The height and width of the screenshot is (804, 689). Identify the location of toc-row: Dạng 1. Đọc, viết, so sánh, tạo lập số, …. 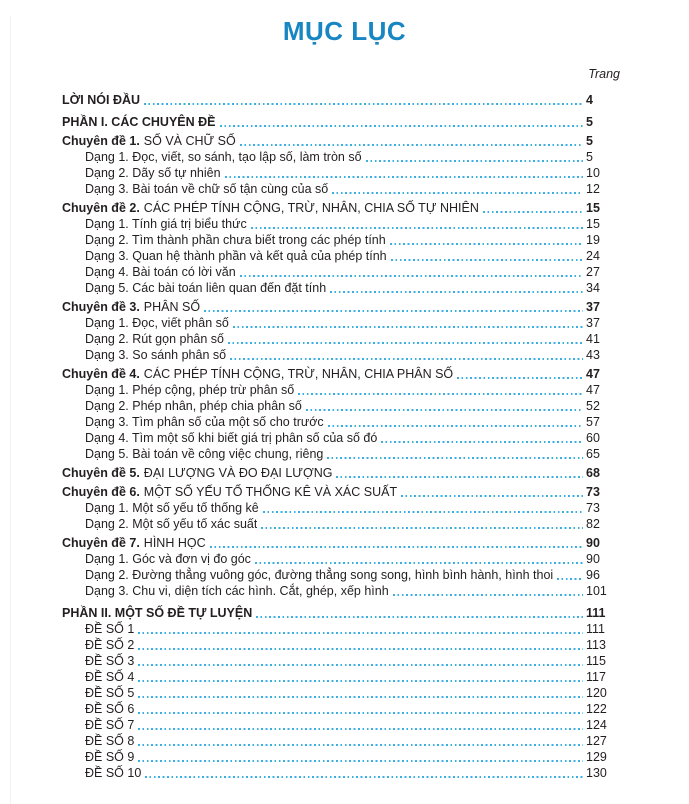
(341, 157).